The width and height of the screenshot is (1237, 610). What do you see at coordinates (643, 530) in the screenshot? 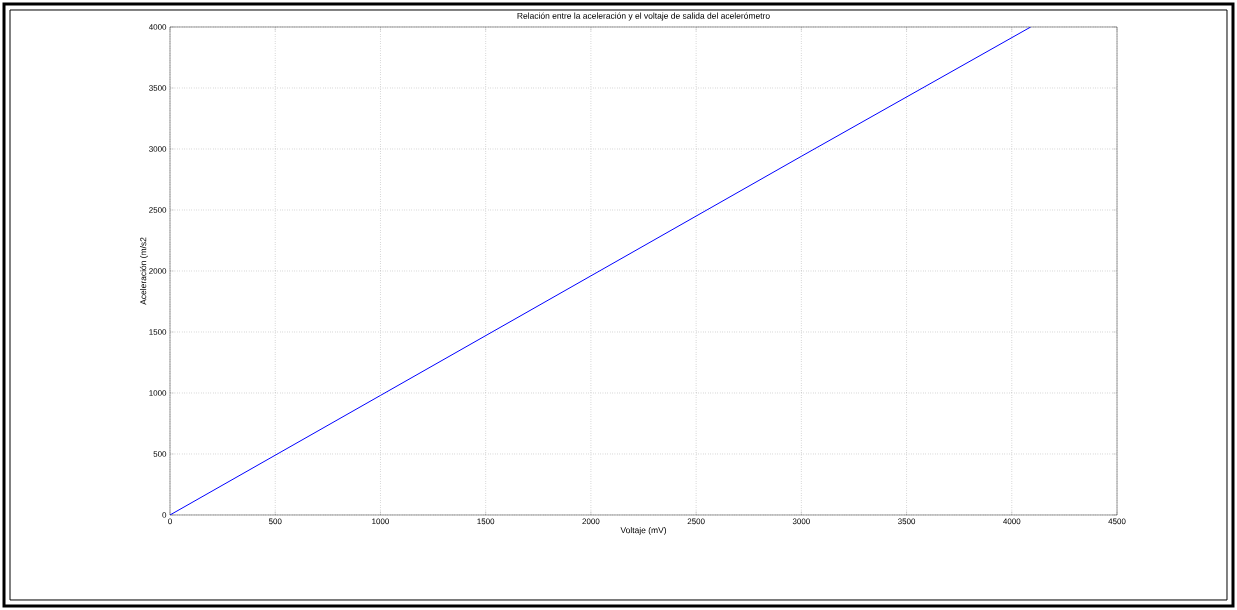
I see `x-axis-title: Voltaje (mV)` at bounding box center [643, 530].